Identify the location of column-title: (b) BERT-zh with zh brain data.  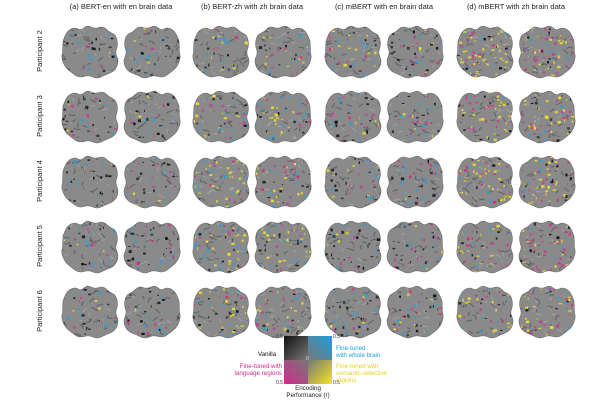
(252, 6).